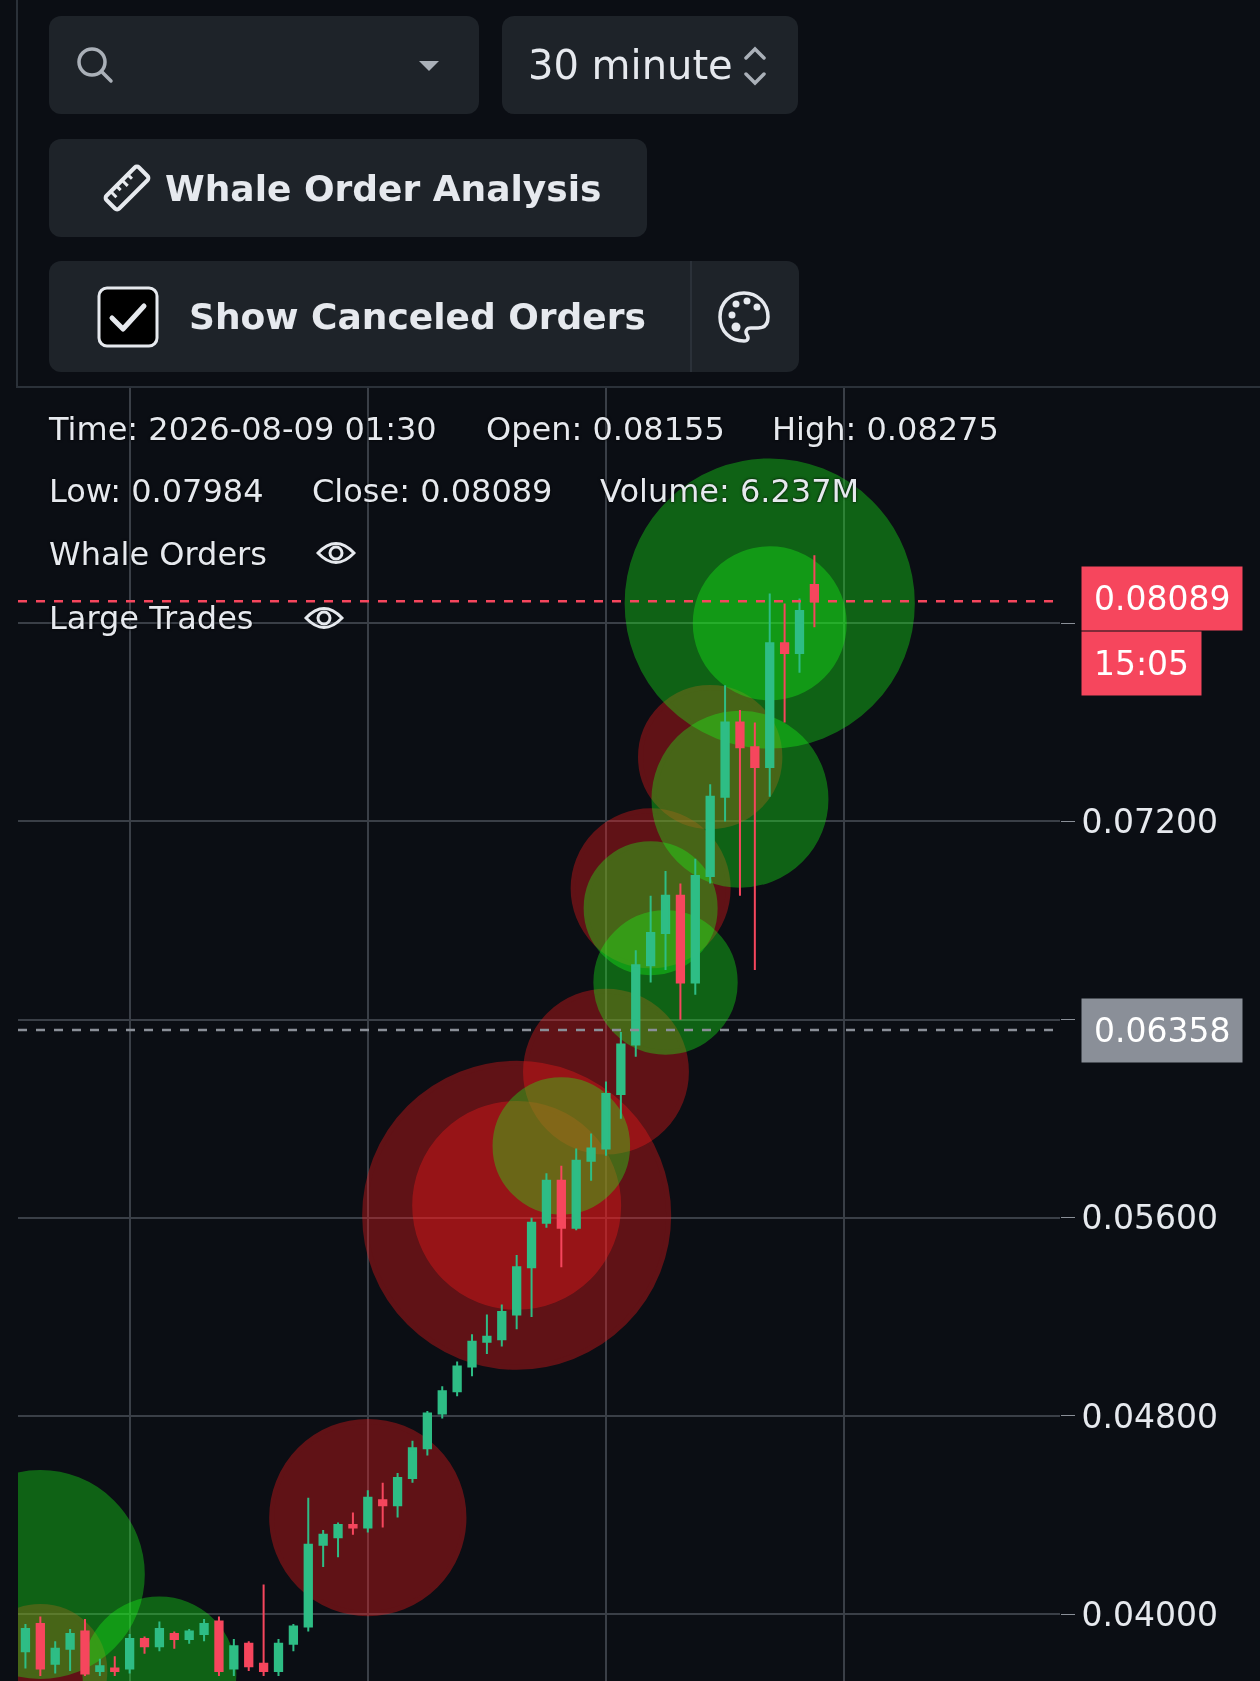 The image size is (1260, 1681). Describe the element at coordinates (1150, 1416) in the screenshot. I see `y-tick-label: 0.04800` at that location.